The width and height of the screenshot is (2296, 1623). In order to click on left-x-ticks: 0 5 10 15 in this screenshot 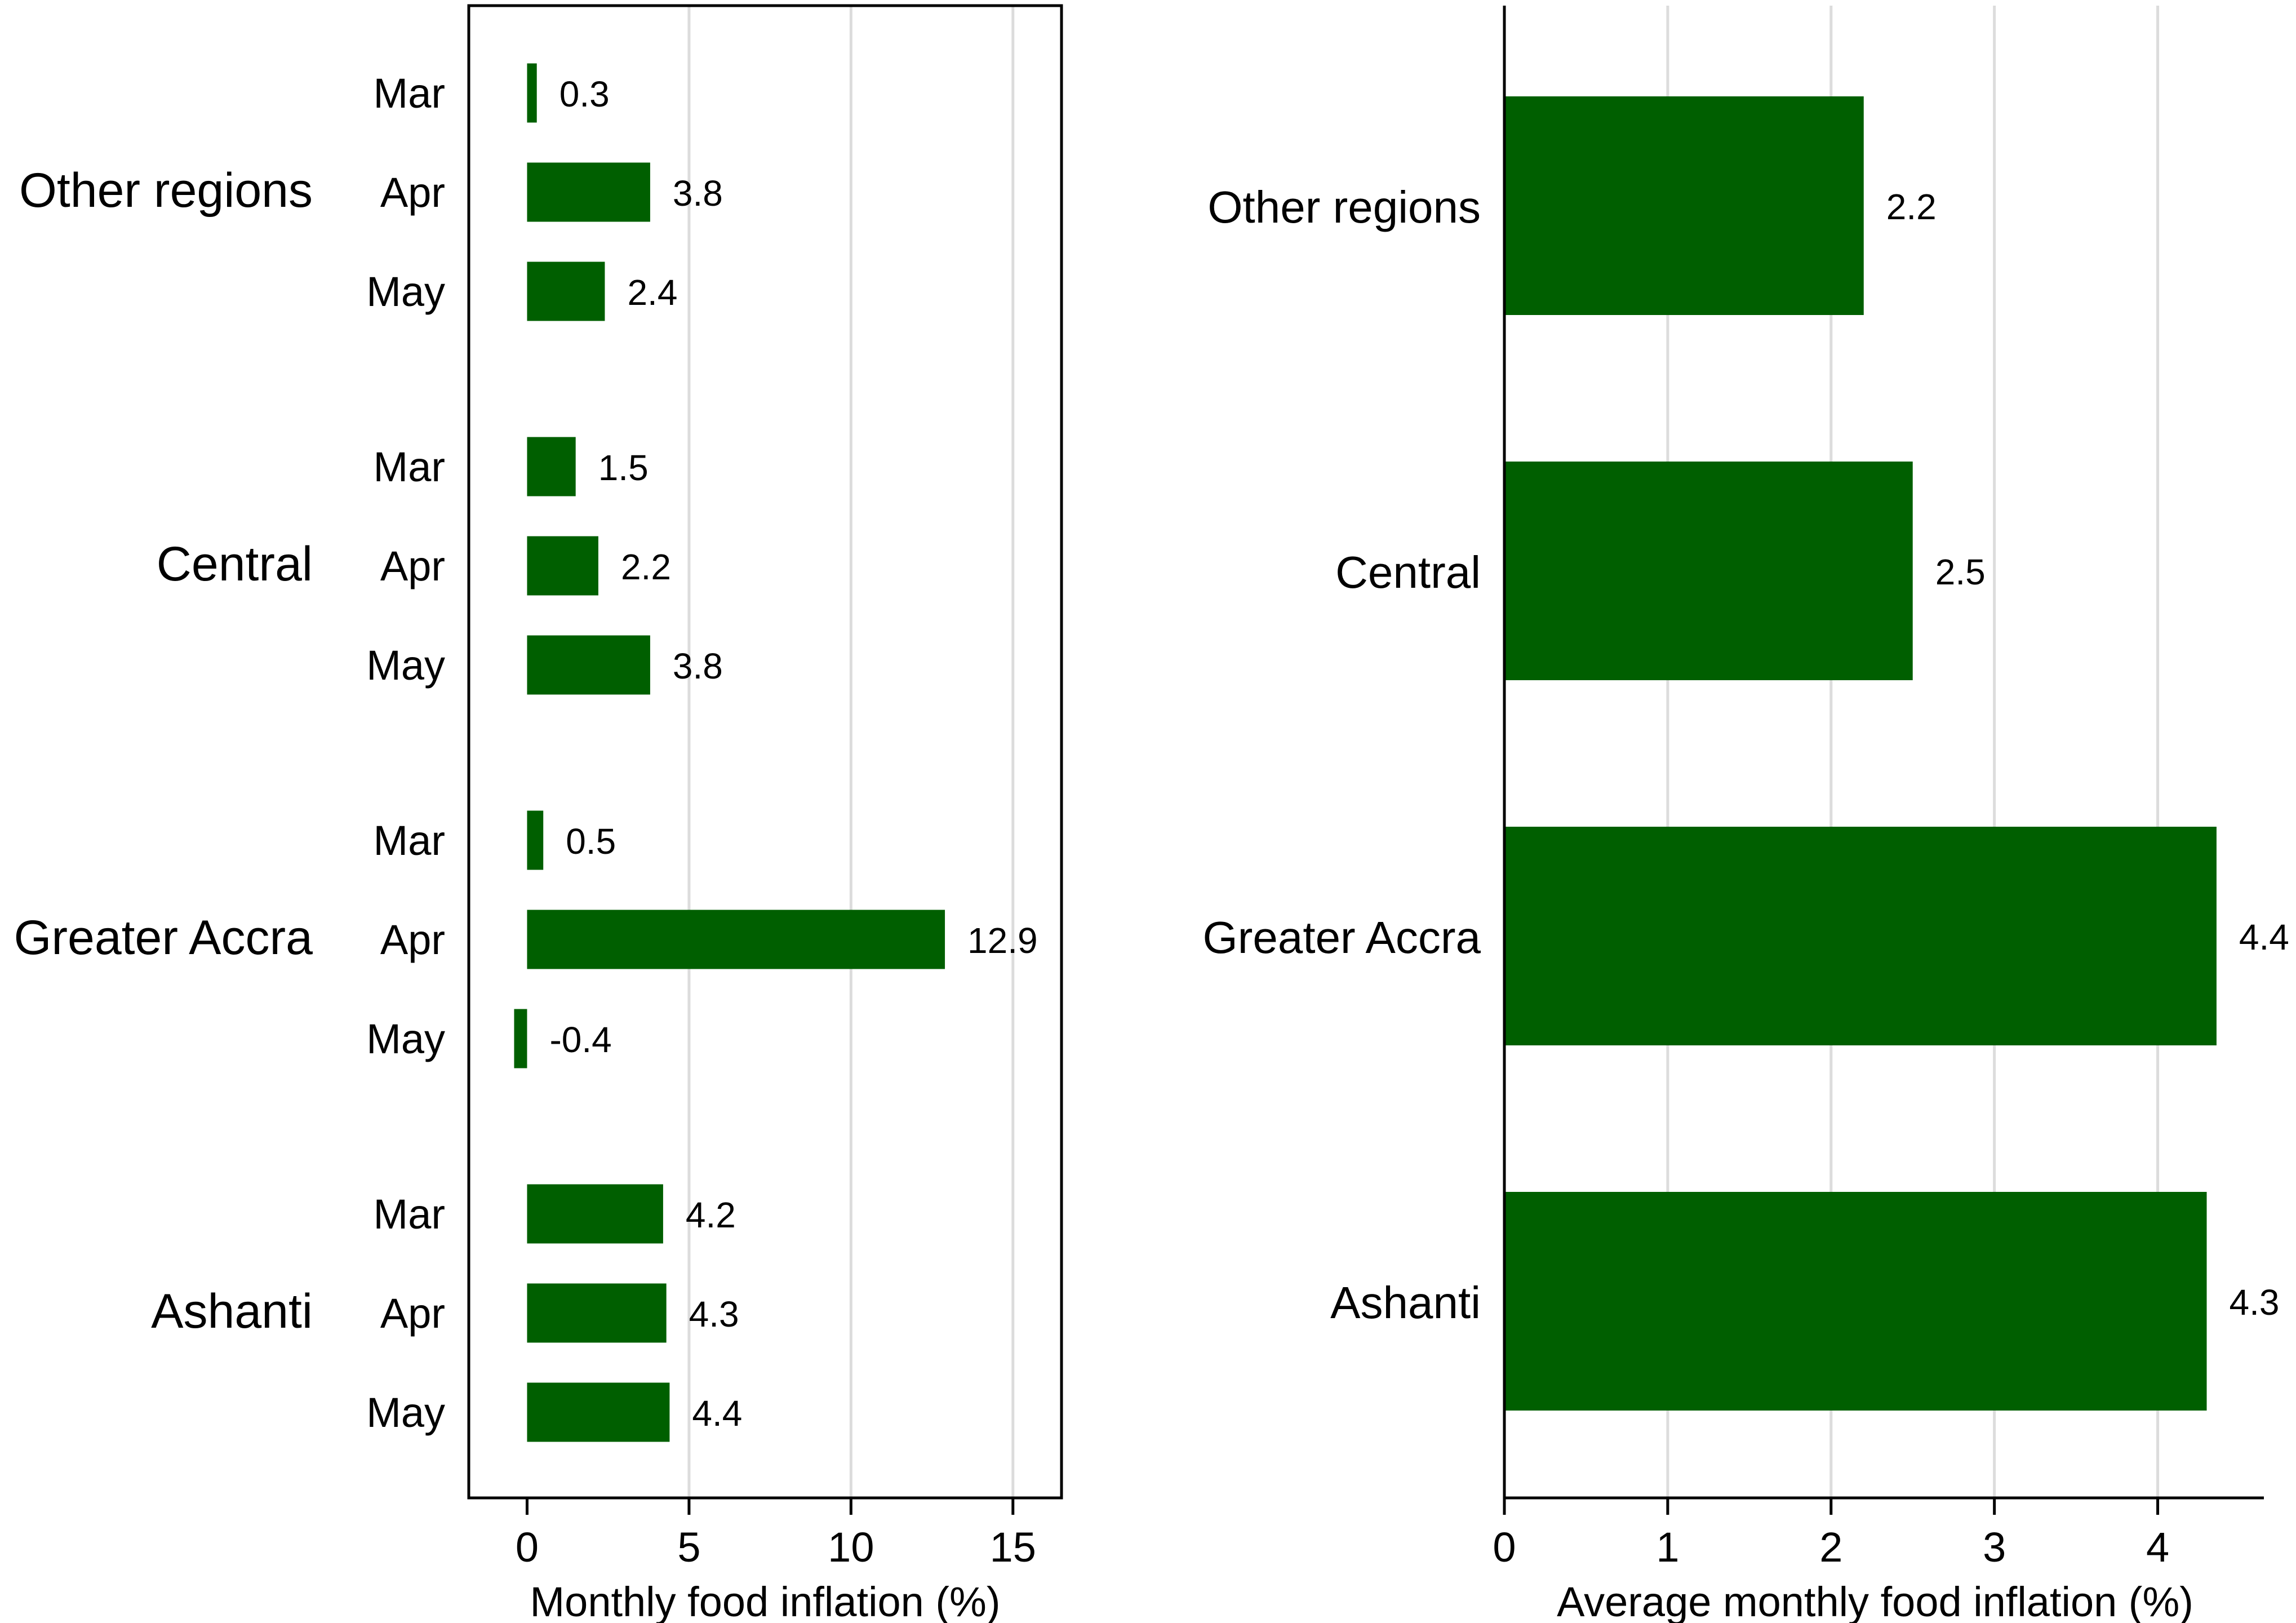, I will do `click(776, 1535)`.